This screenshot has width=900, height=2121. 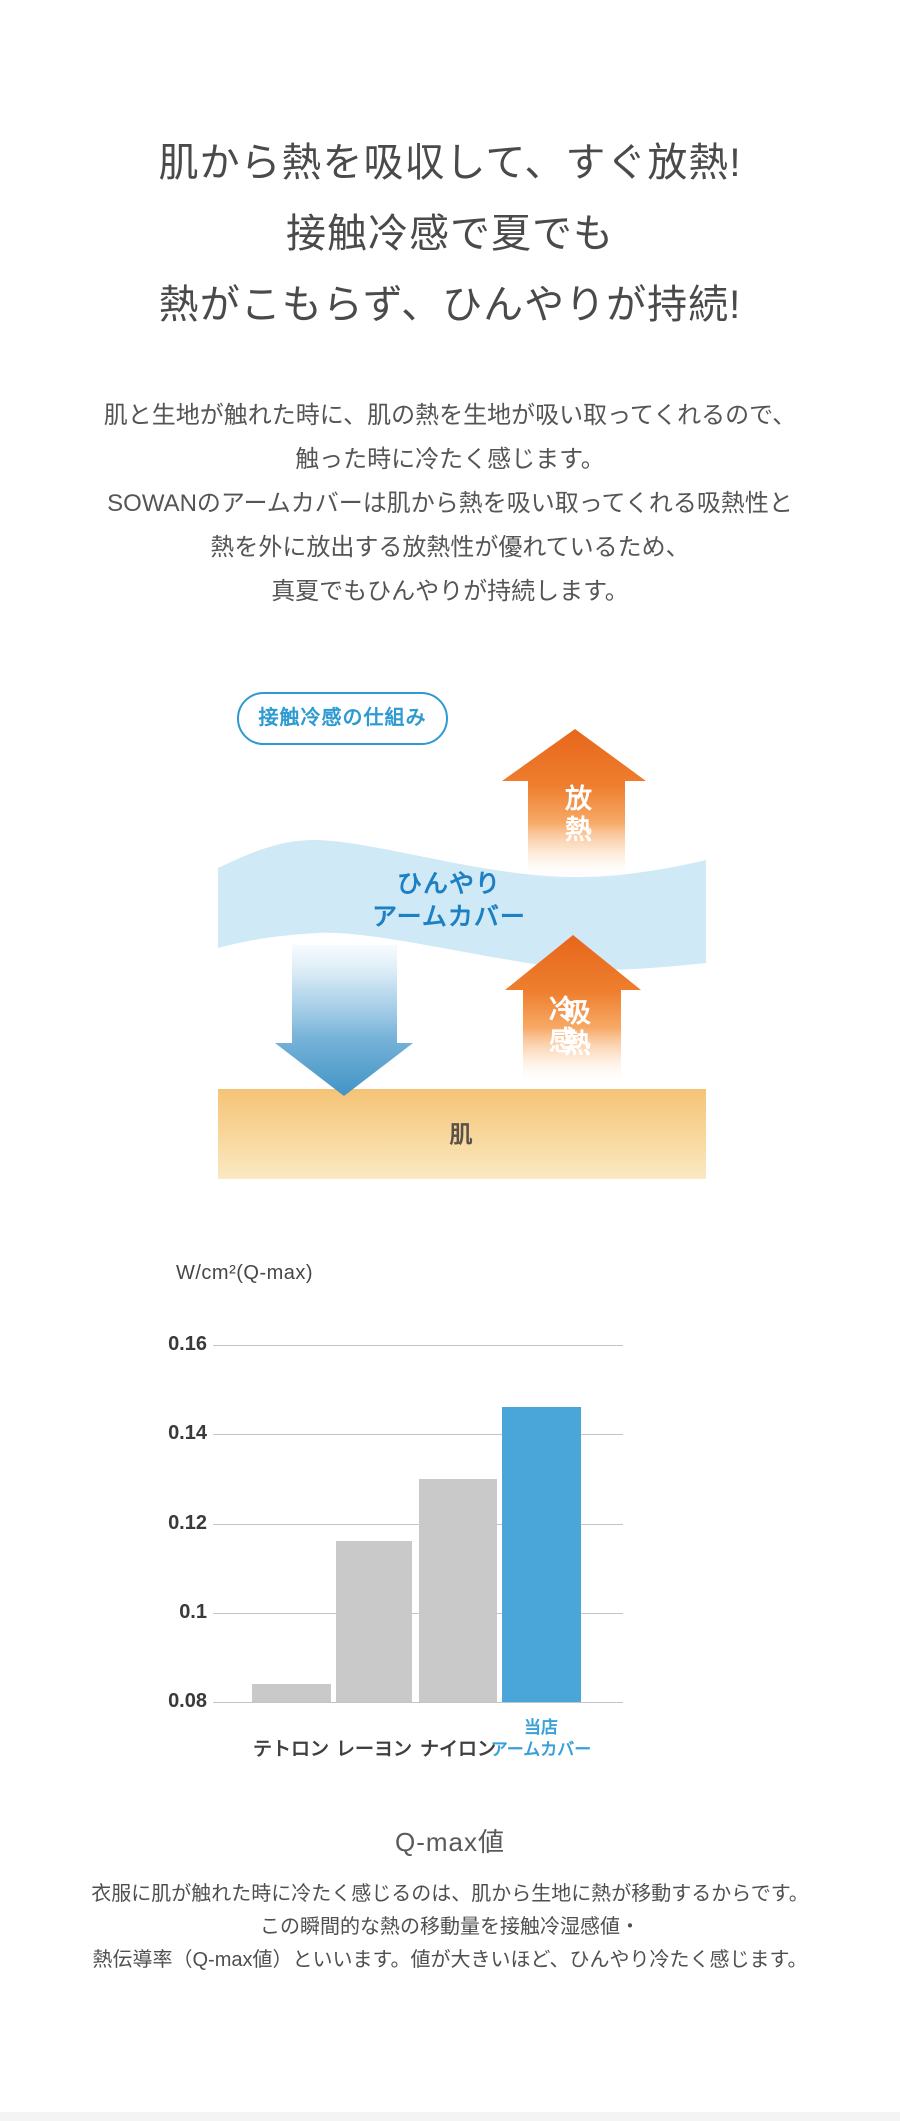 I want to click on y-tick-label: 0.14, so click(x=187, y=1433).